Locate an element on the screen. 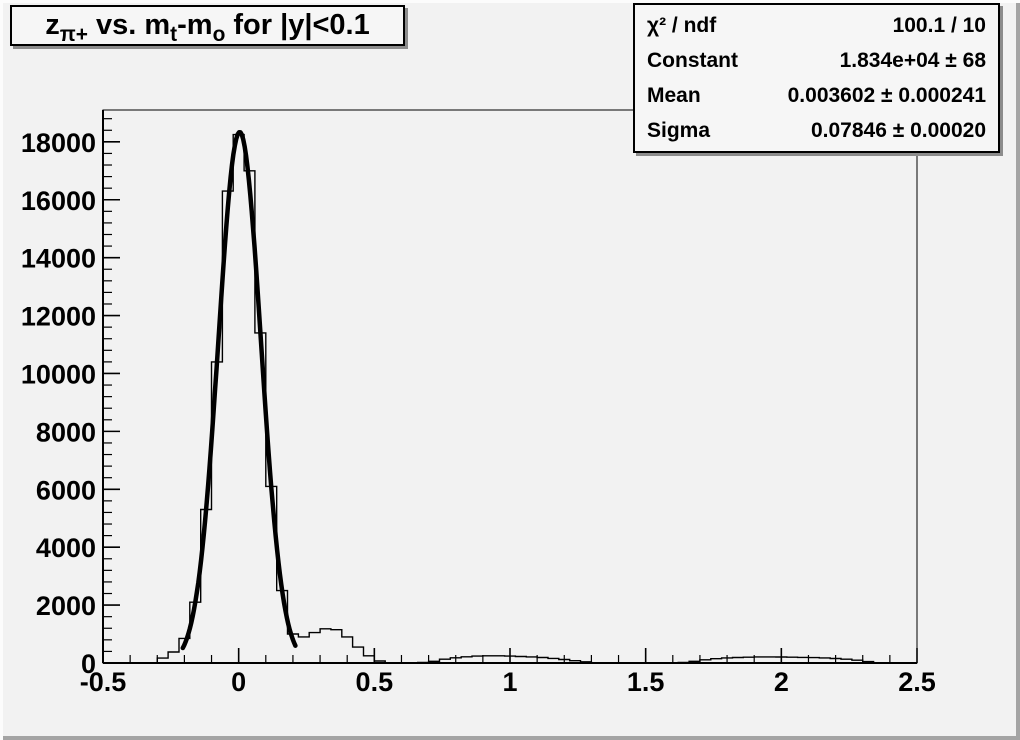 The image size is (1020, 740). x-tick-label: 2 is located at coordinates (781, 682).